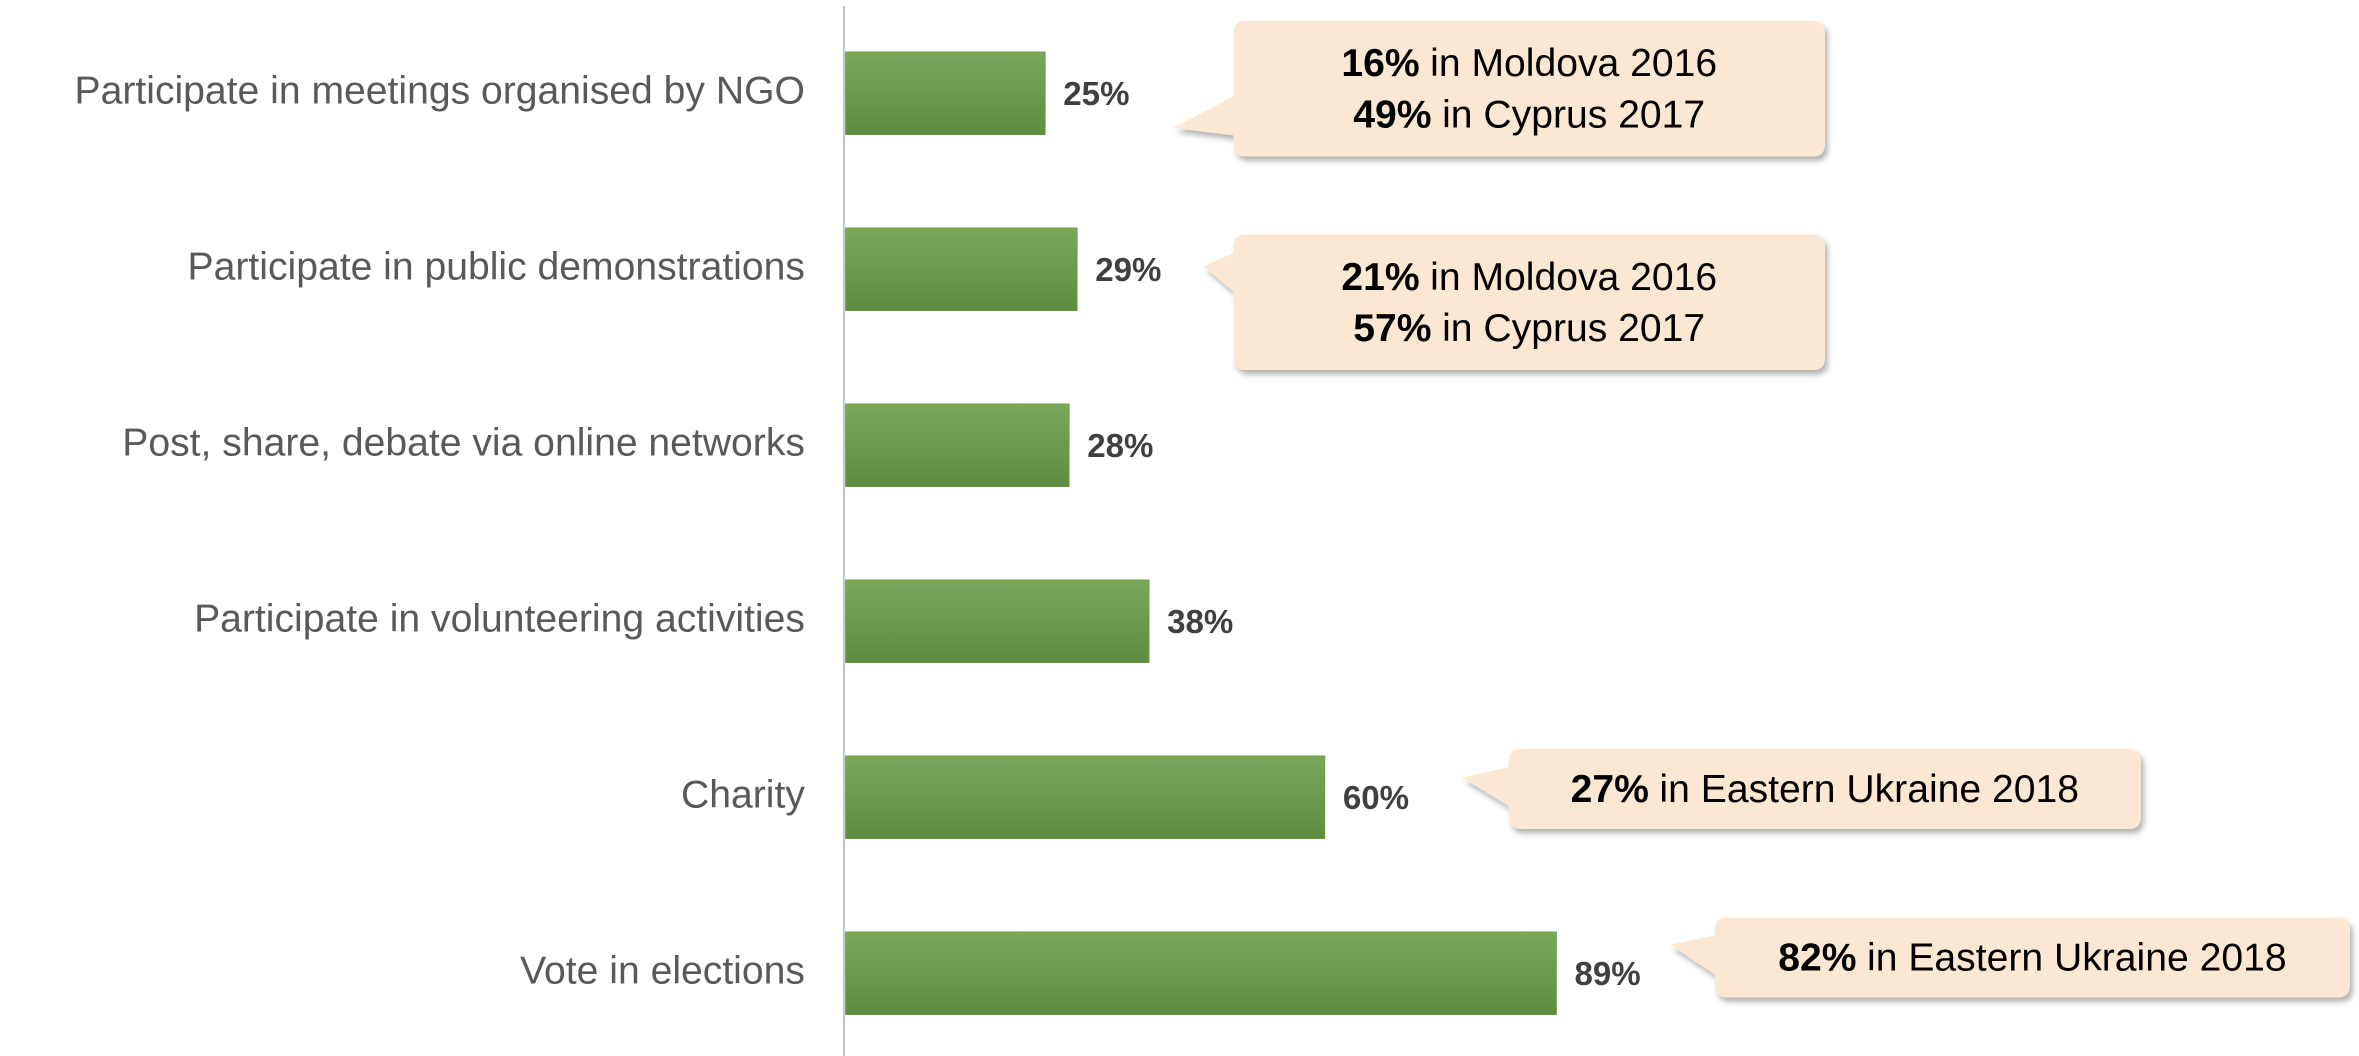  What do you see at coordinates (1608, 974) in the screenshot?
I see `value-label: 89%` at bounding box center [1608, 974].